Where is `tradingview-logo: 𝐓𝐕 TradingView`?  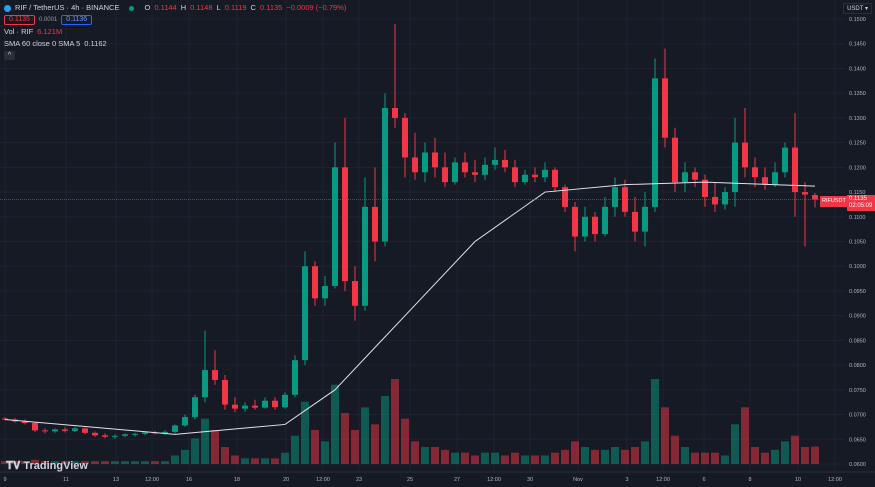 tradingview-logo: 𝐓𝐕 TradingView is located at coordinates (47, 466).